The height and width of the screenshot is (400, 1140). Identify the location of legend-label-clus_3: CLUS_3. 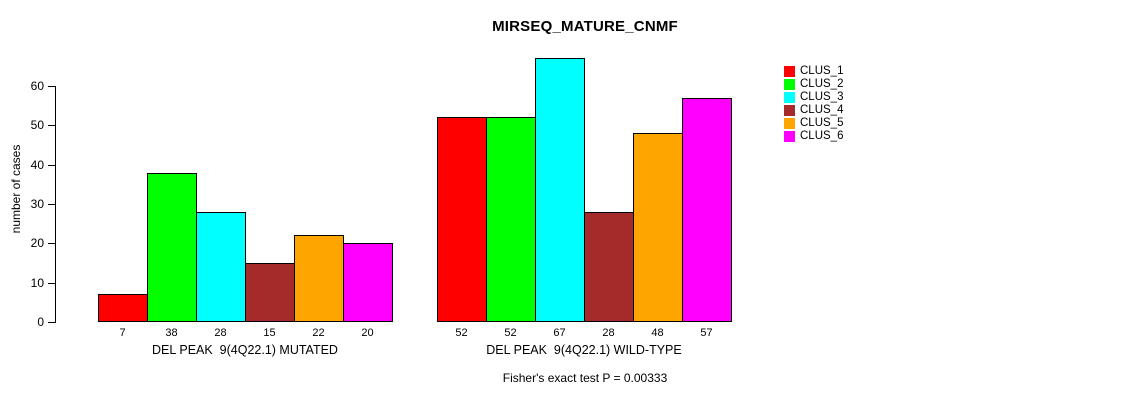
(822, 97).